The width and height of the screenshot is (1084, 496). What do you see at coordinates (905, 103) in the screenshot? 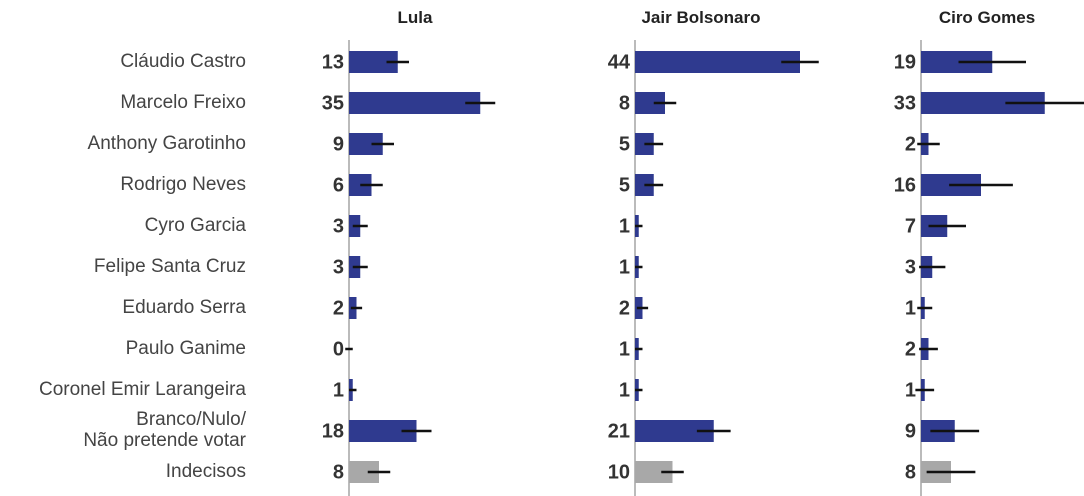
I see `value-label: 33` at bounding box center [905, 103].